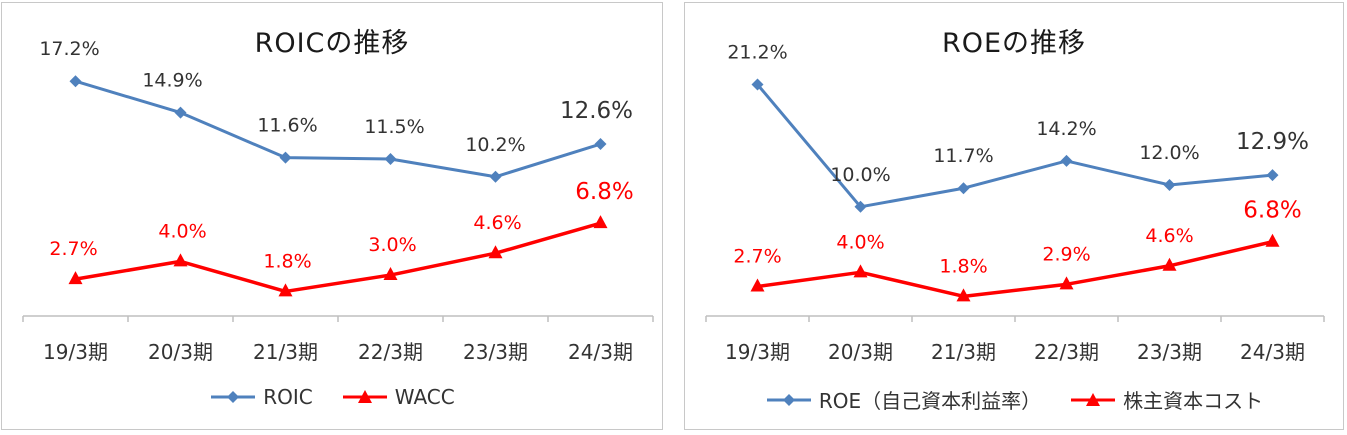  Describe the element at coordinates (757, 52) in the screenshot. I see `data-label: 21.2%` at that location.